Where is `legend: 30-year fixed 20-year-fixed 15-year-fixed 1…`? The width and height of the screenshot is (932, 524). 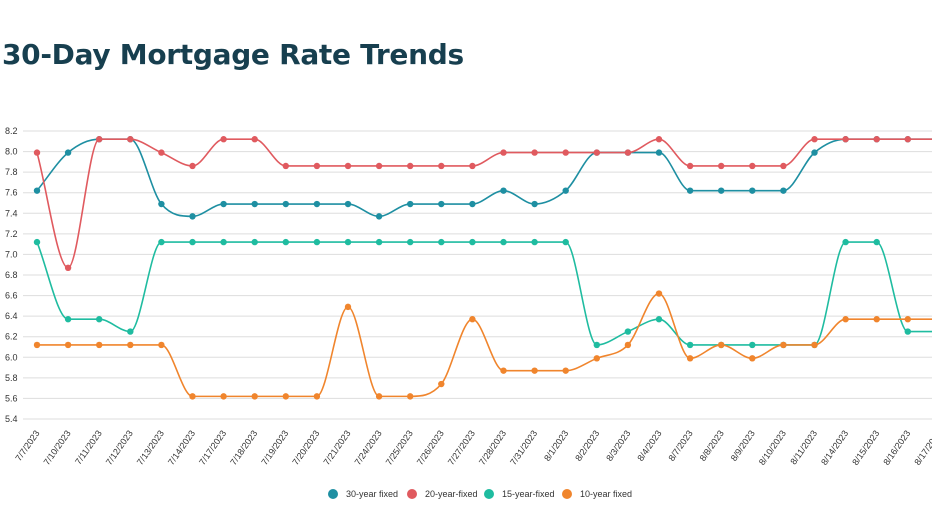 legend: 30-year fixed 20-year-fixed 15-year-fixed 1… is located at coordinates (480, 494).